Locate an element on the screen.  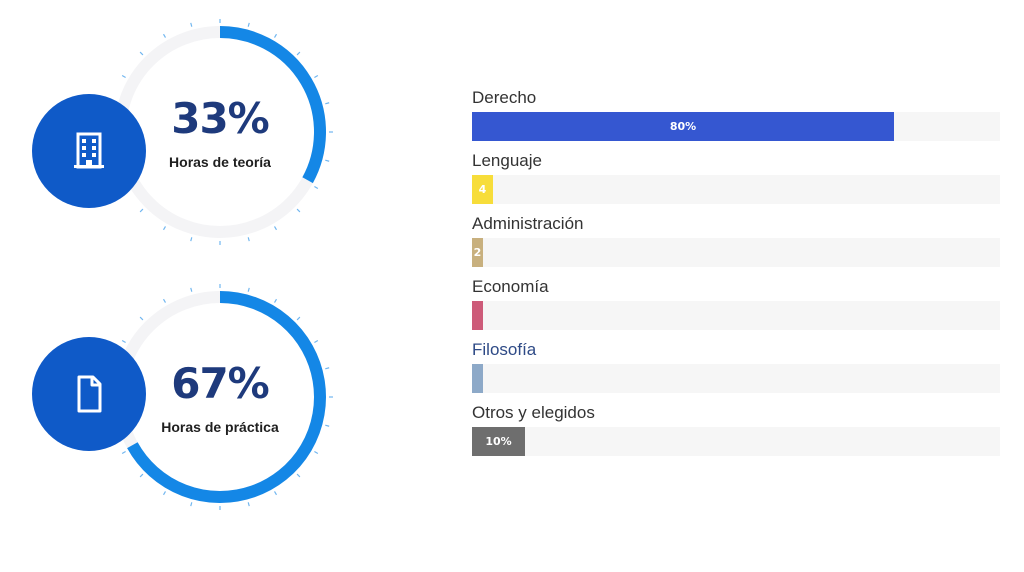
bar-track: 4 is located at coordinates (736, 189).